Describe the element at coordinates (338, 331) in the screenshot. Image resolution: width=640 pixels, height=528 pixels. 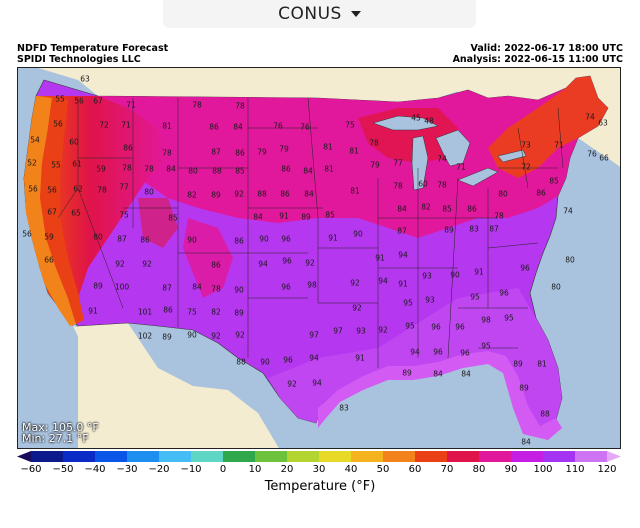
I see `temperature-value: 97` at that location.